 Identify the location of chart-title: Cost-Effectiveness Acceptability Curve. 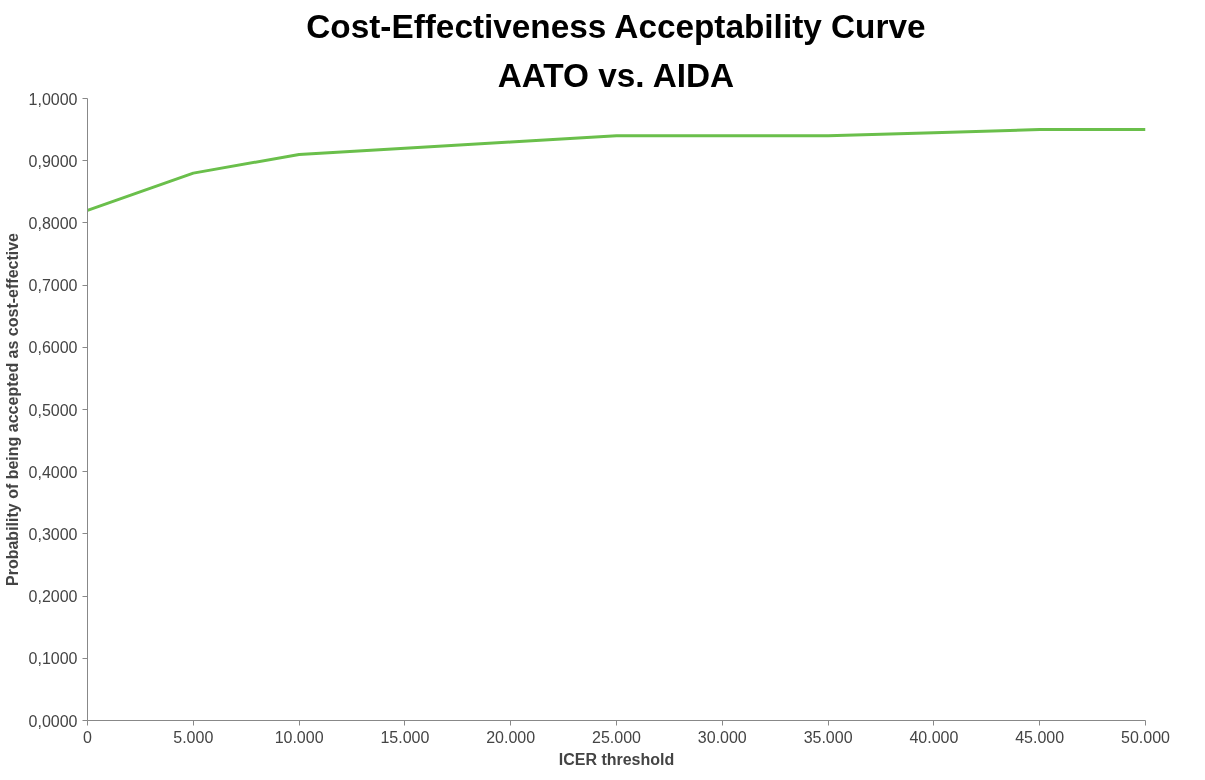
(616, 26).